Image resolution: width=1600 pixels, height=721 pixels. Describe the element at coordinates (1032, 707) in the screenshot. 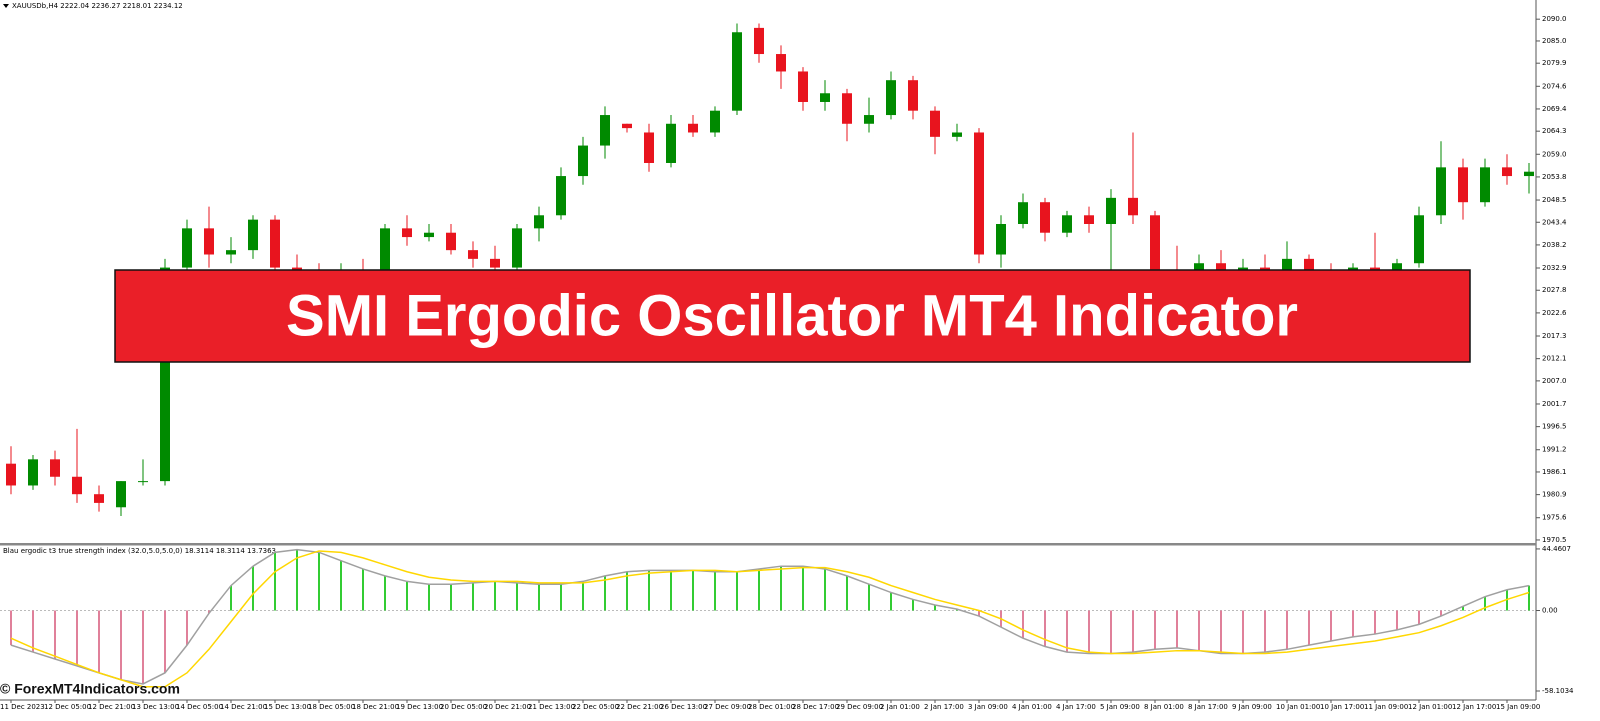

I see `x-tick-label: 4 Jan 01:00` at that location.